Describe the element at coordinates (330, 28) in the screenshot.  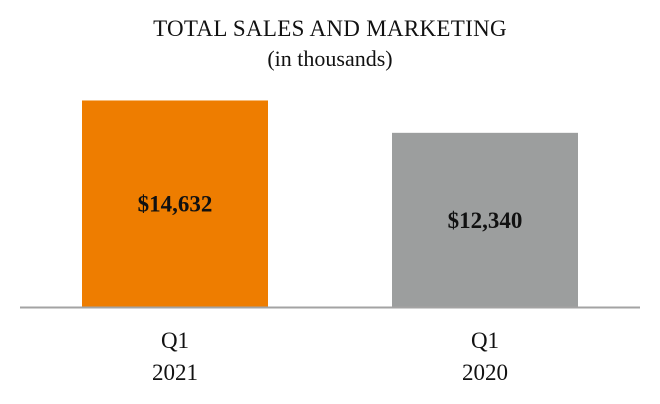
I see `chart-title: TOTAL SALES AND MARKETING` at that location.